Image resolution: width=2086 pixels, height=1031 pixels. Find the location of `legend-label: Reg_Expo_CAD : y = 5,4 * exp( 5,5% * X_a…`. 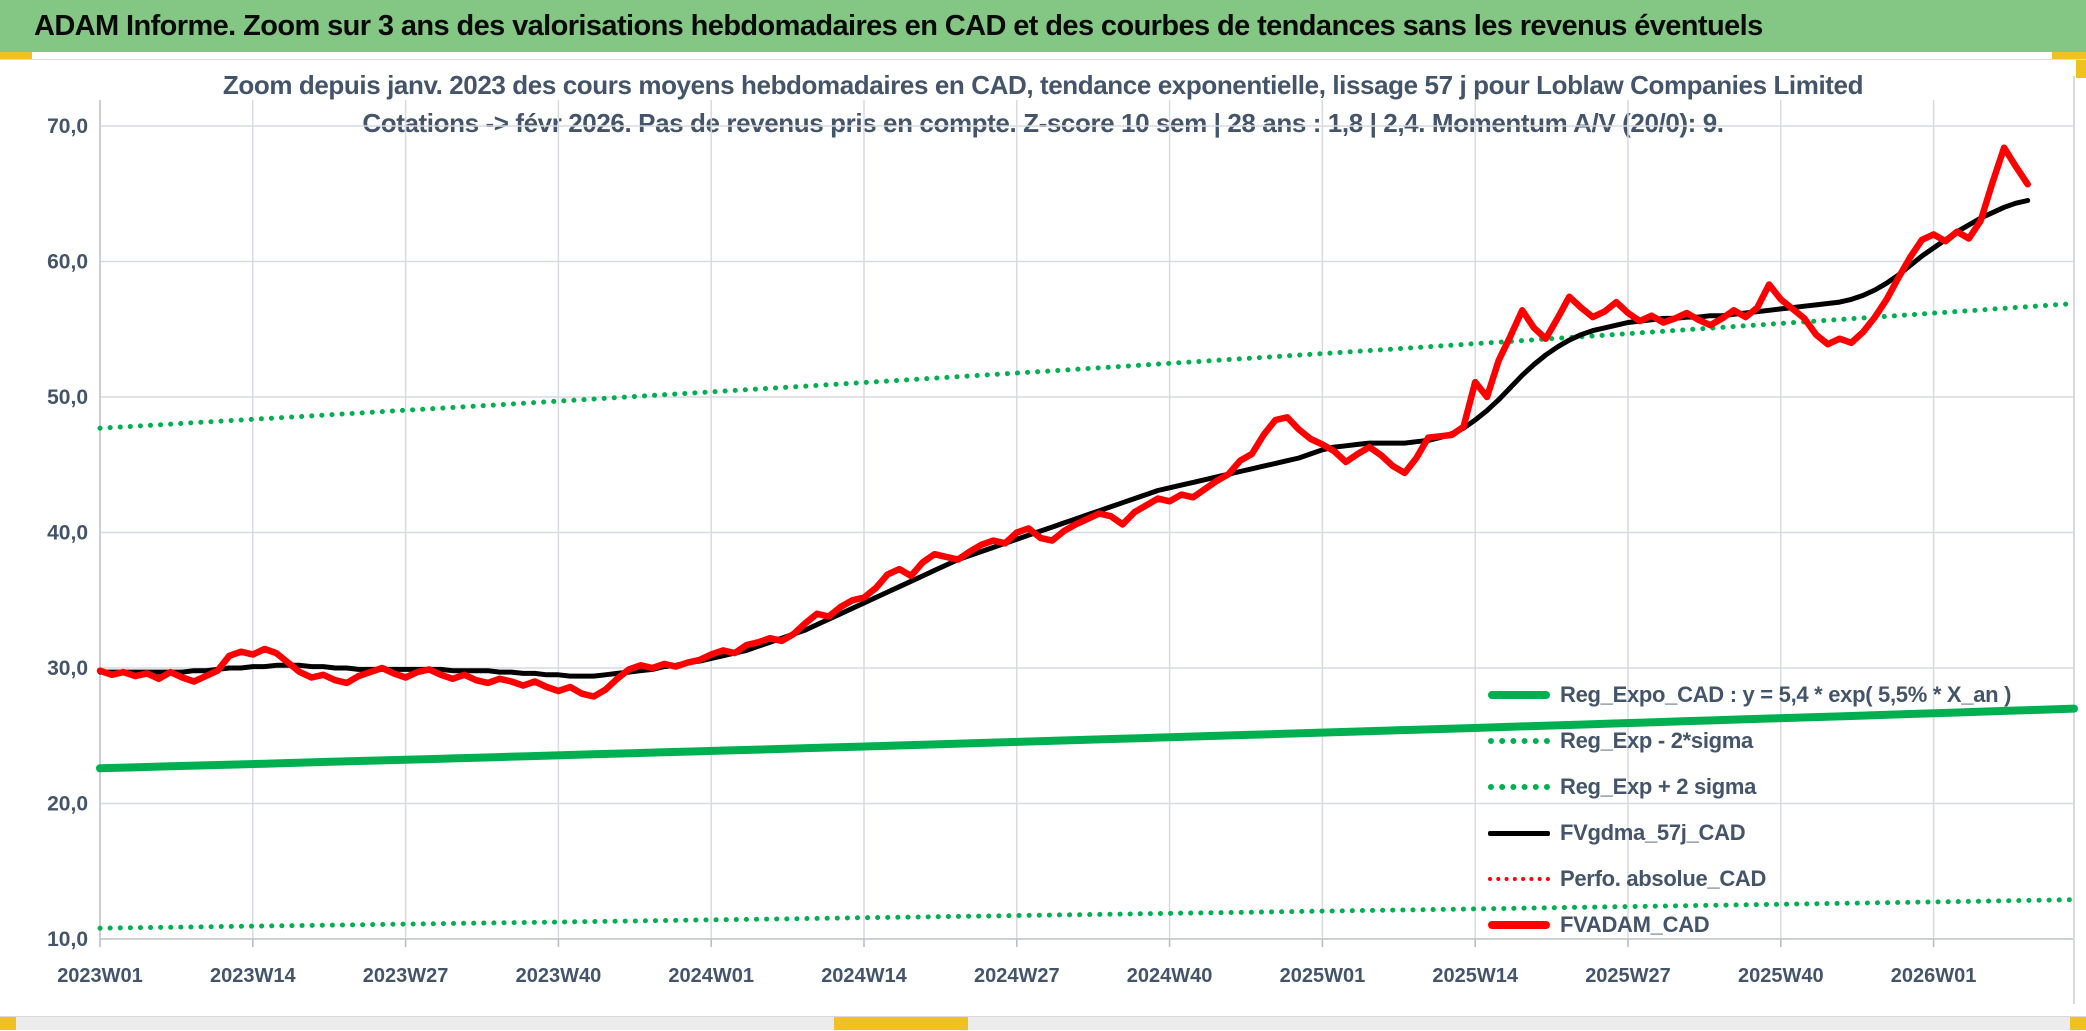

legend-label: Reg_Expo_CAD : y = 5,4 * exp( 5,5% * X_a… is located at coordinates (1786, 694).